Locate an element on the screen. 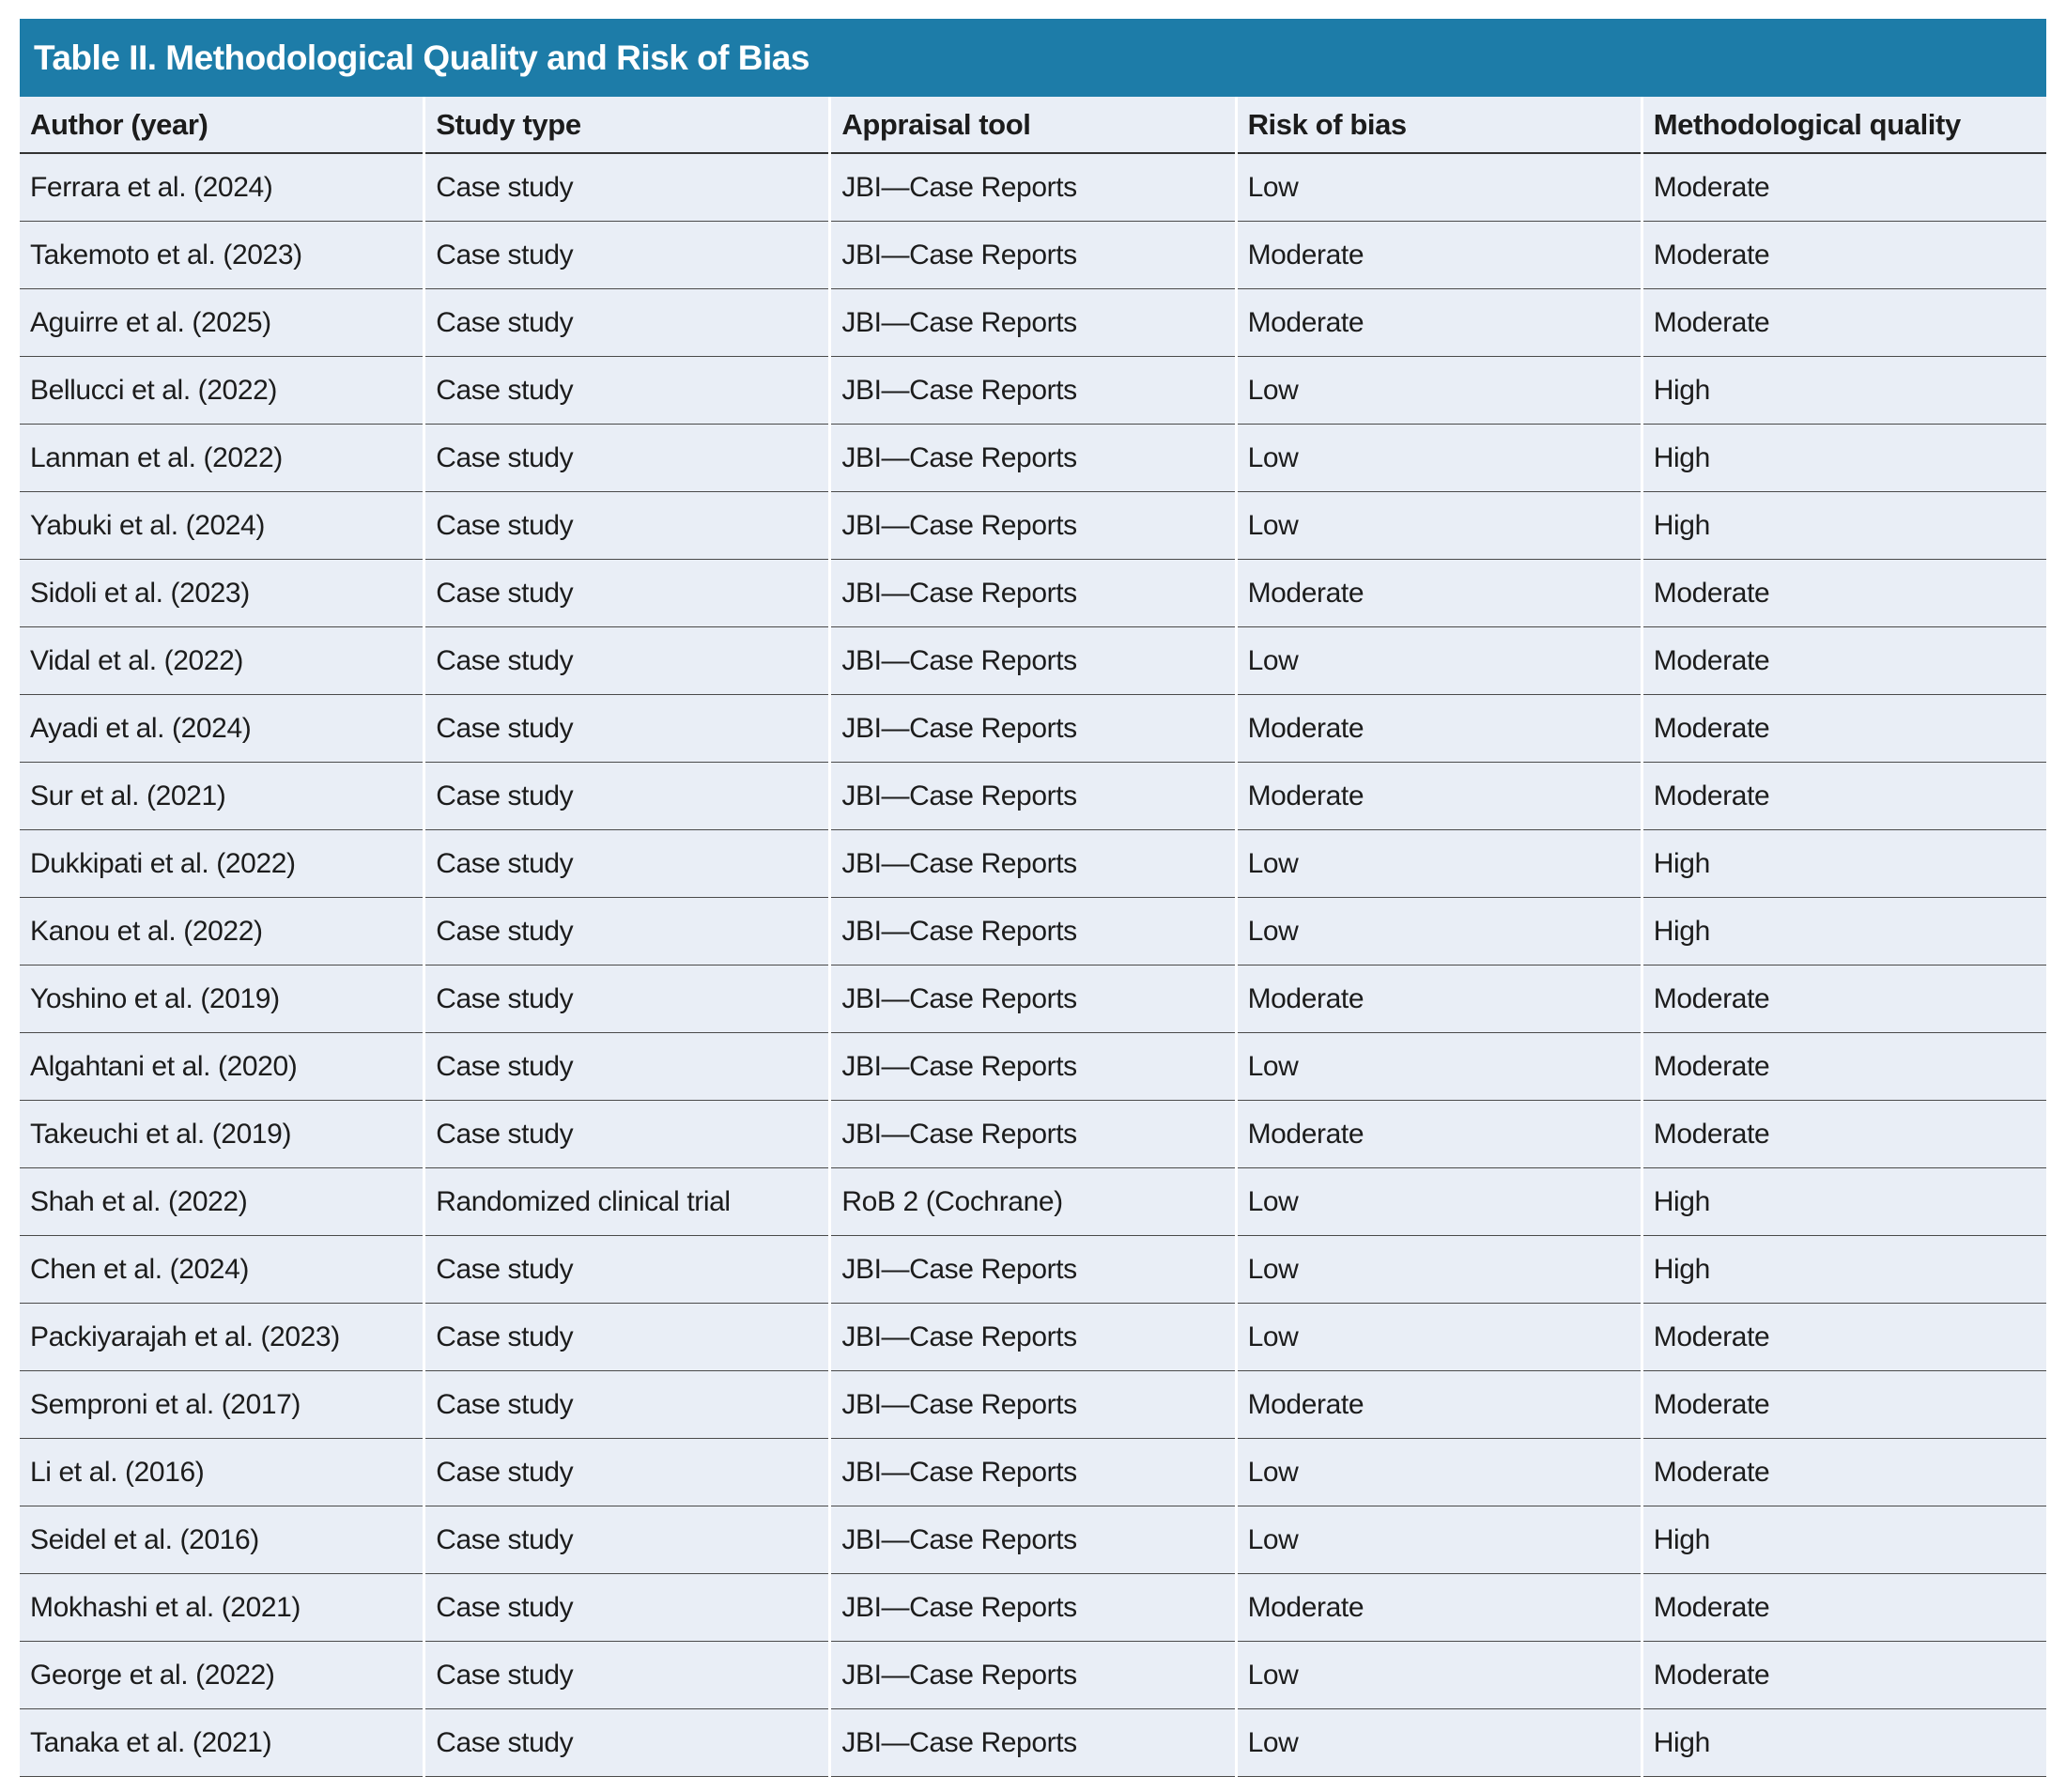 The height and width of the screenshot is (1792, 2066). table-cell: RoB 2 (Cochrane) is located at coordinates (1033, 1202).